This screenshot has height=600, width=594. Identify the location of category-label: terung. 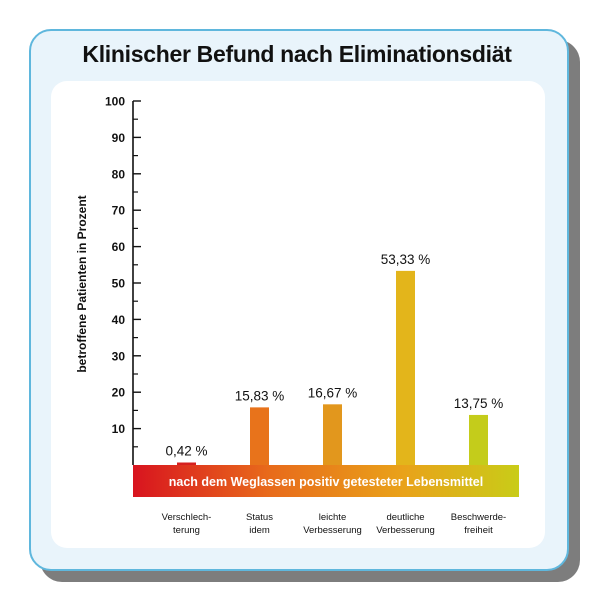
(186, 530).